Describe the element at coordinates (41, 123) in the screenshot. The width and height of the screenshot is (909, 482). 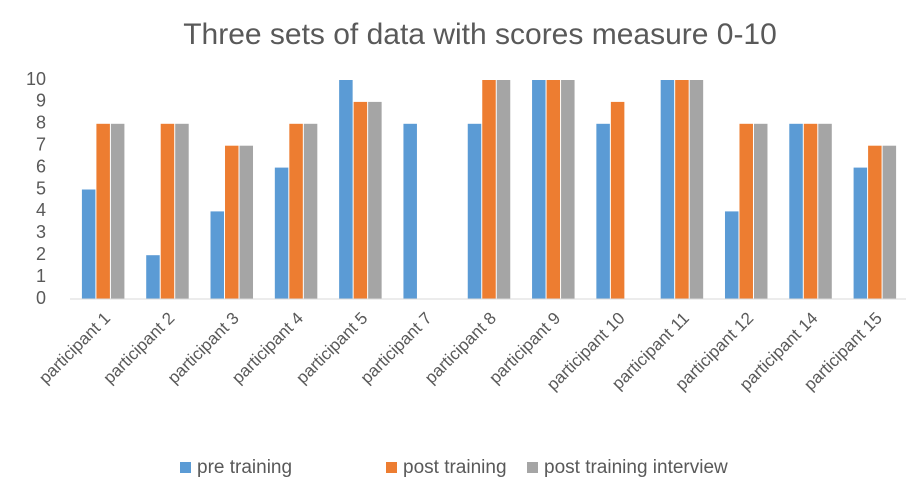
I see `y-tick-label: 8` at that location.